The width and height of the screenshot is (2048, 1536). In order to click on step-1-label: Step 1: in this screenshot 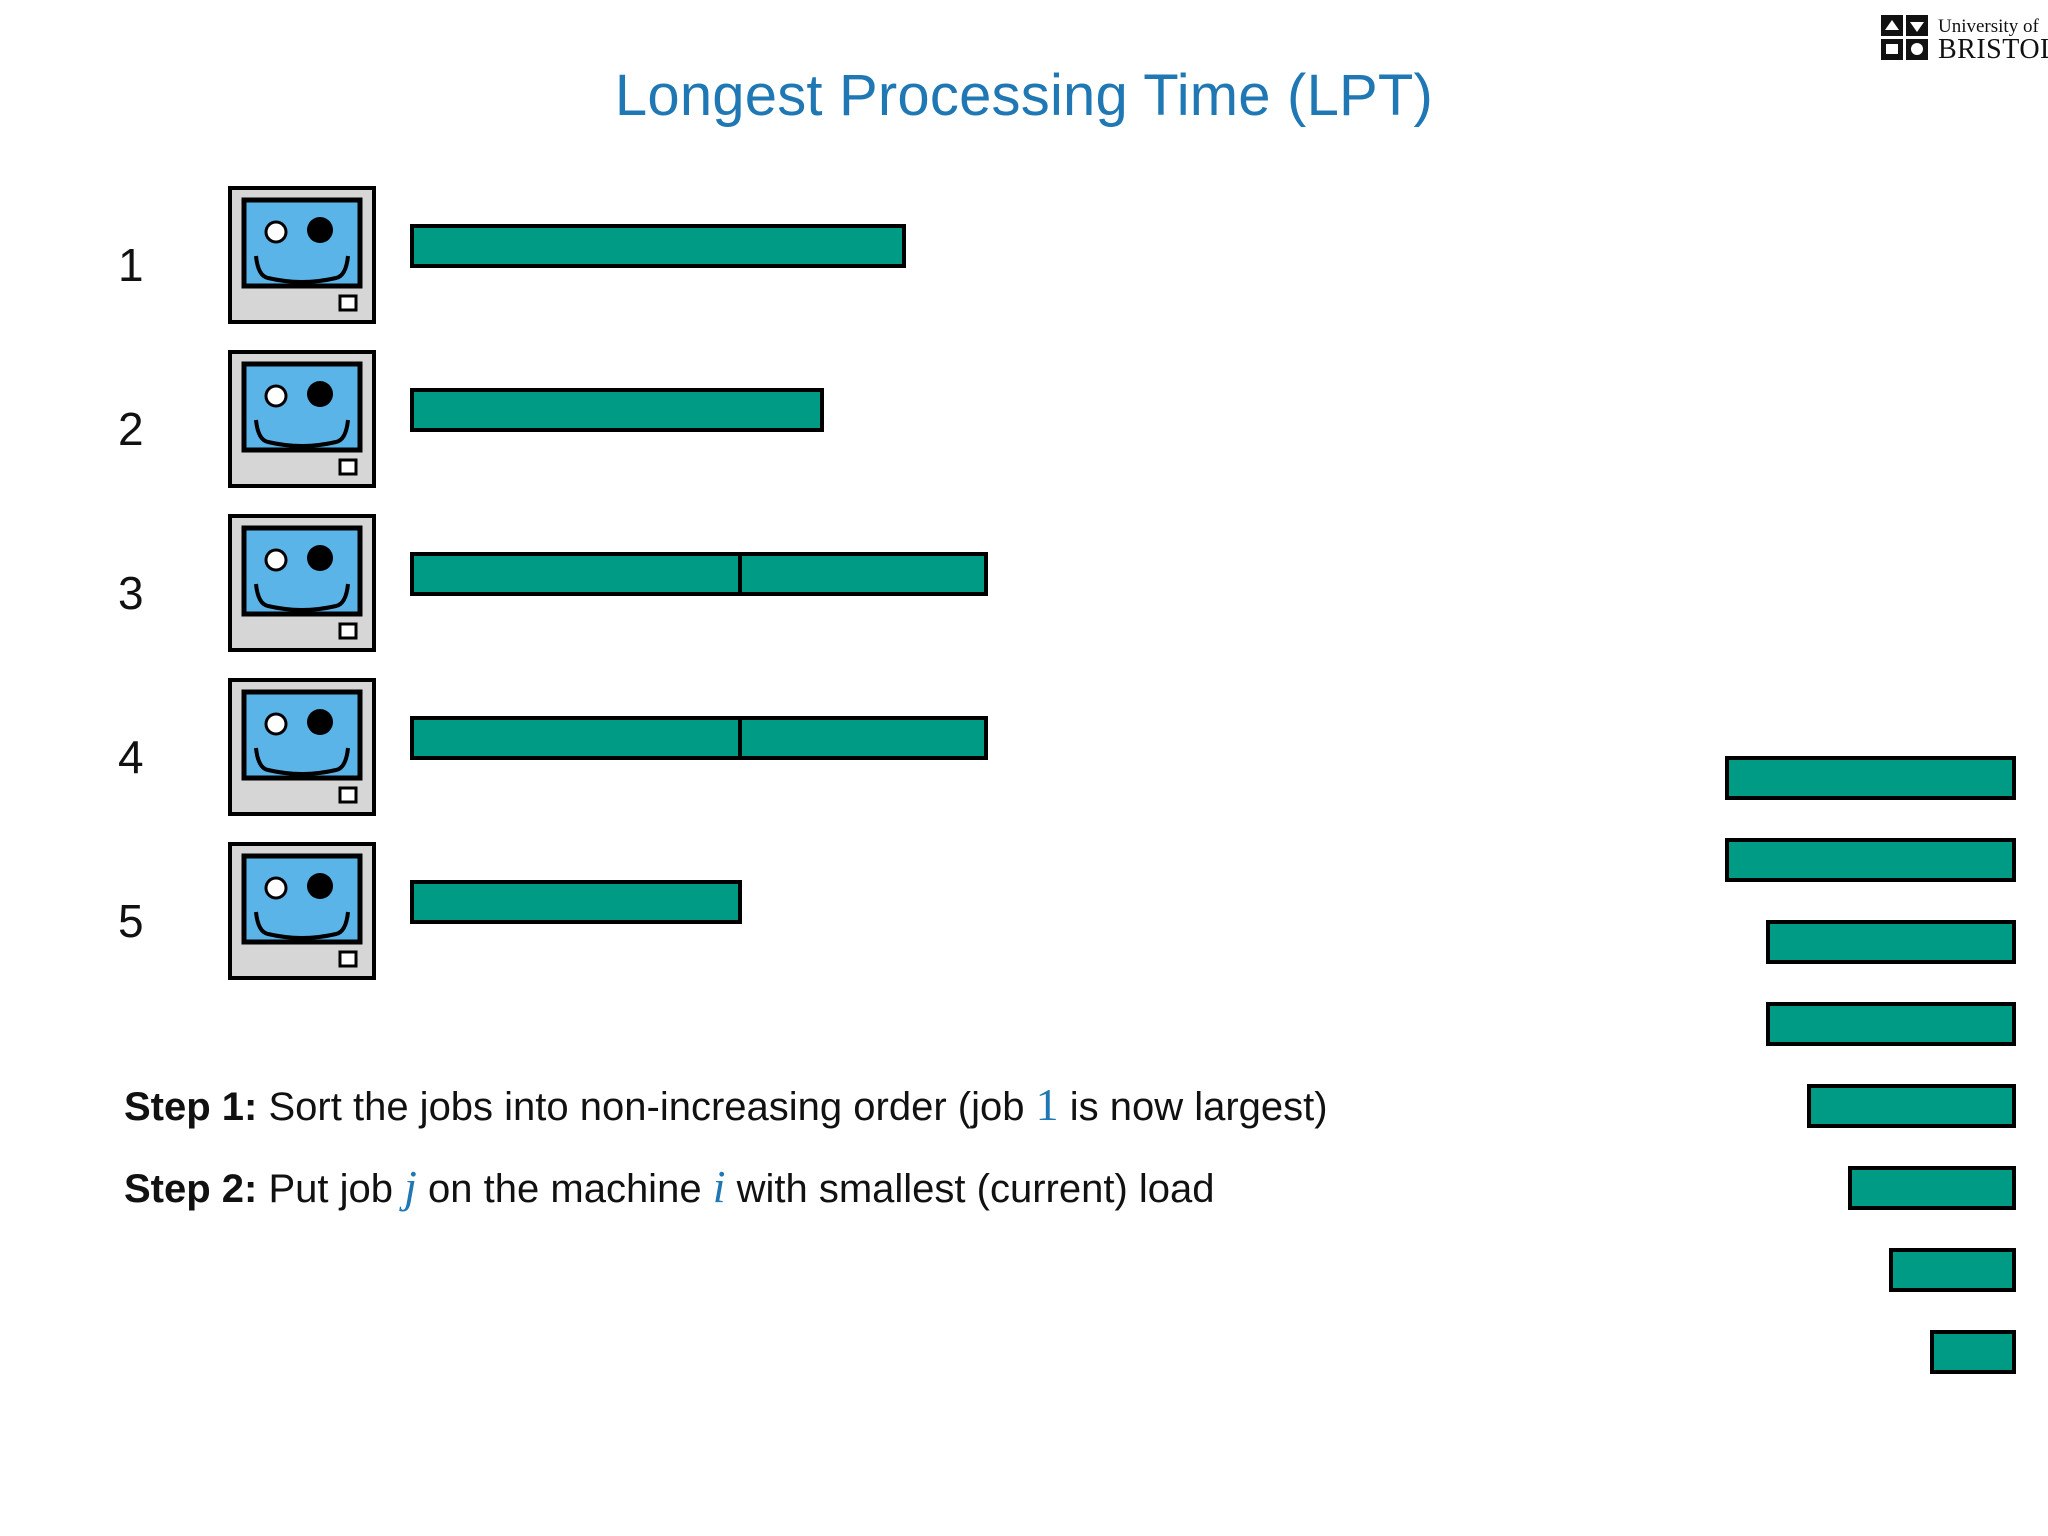, I will do `click(191, 1107)`.